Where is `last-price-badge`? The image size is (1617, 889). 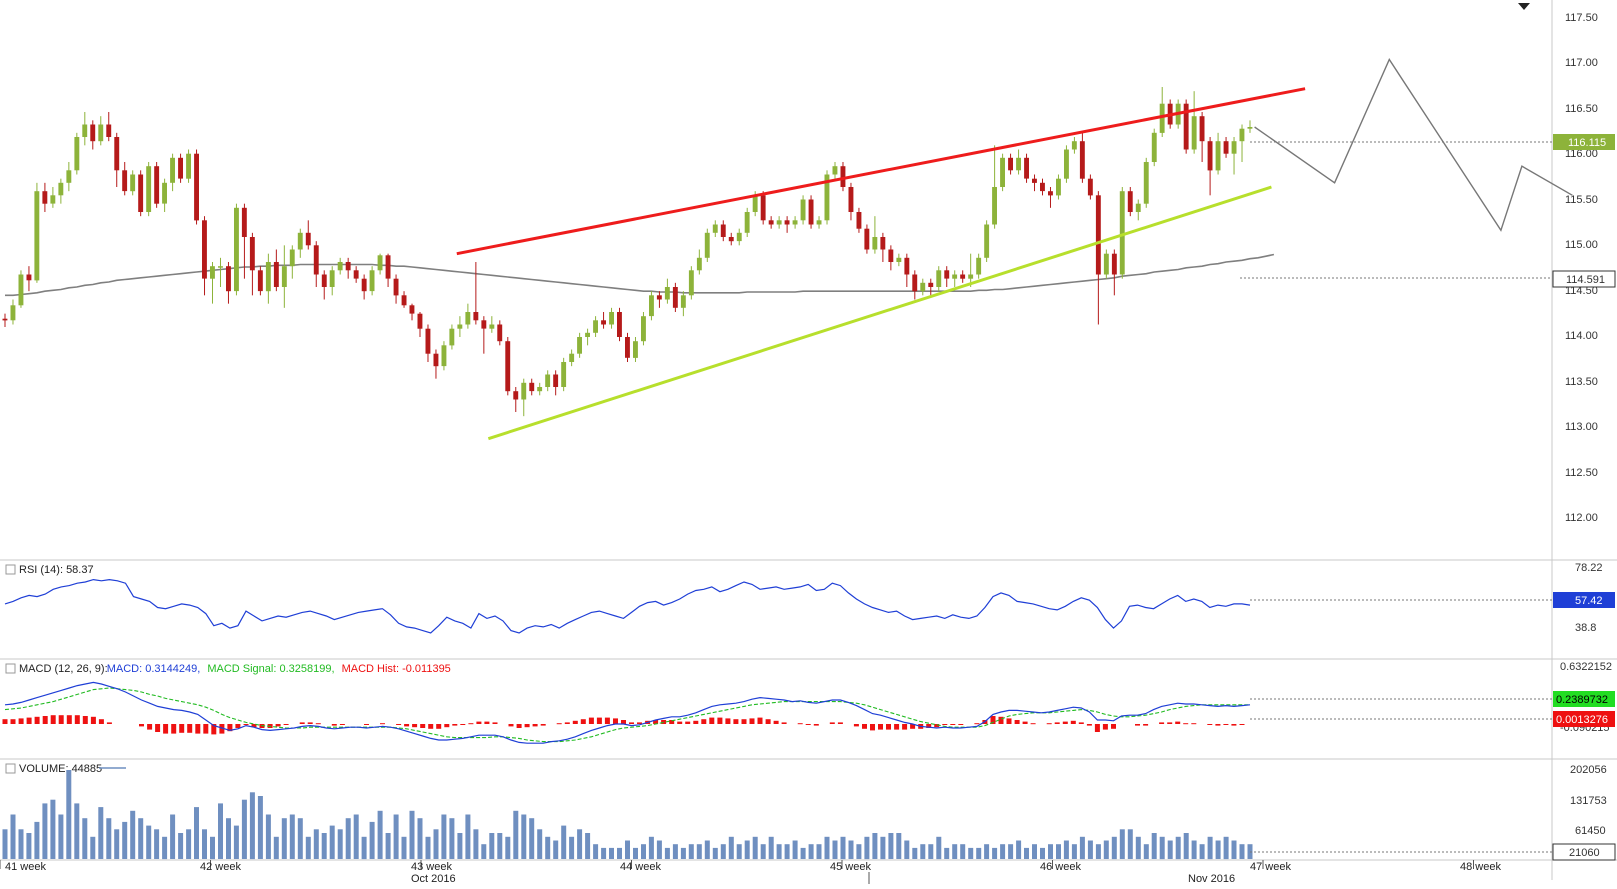 last-price-badge is located at coordinates (1584, 142).